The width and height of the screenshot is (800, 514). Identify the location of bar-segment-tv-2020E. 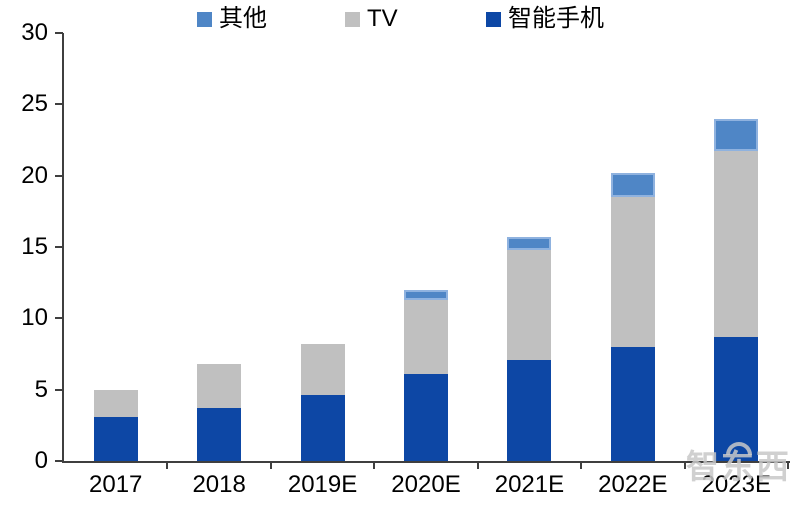
(426, 336).